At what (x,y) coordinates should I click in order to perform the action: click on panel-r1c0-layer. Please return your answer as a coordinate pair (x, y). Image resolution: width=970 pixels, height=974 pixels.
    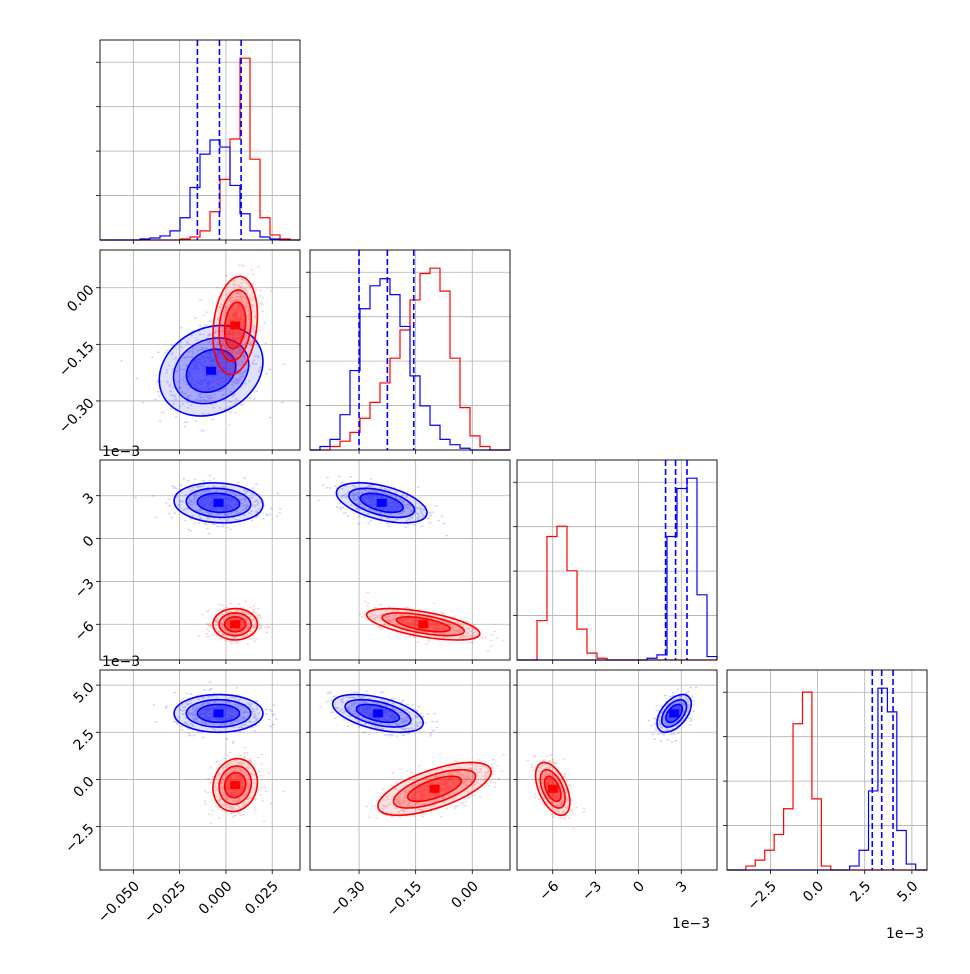
    Looking at the image, I should click on (203, 357).